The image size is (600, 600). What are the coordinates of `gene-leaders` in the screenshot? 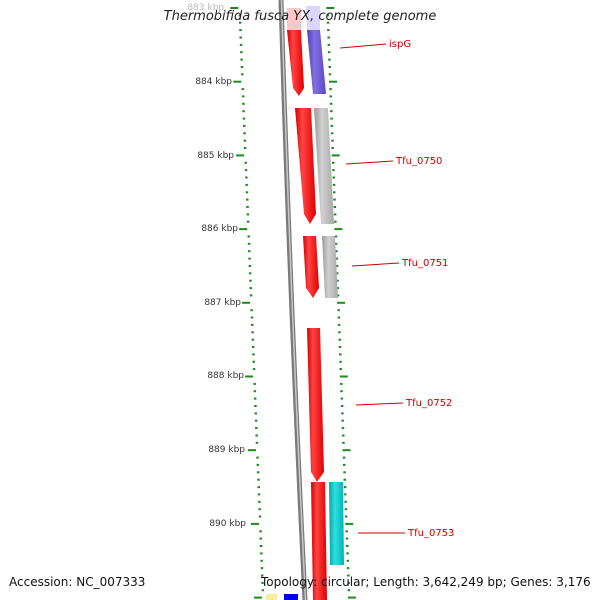 It's located at (372, 288).